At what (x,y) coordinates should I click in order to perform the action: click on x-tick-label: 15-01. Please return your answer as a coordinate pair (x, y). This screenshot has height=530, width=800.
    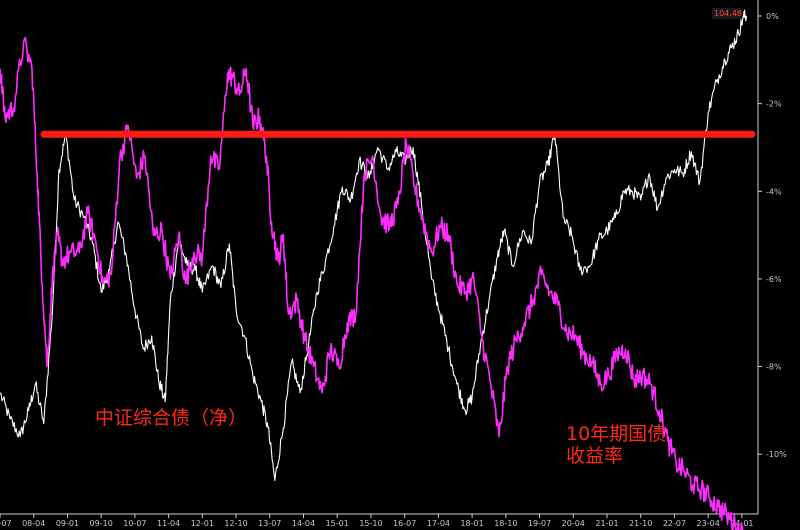
    Looking at the image, I should click on (337, 523).